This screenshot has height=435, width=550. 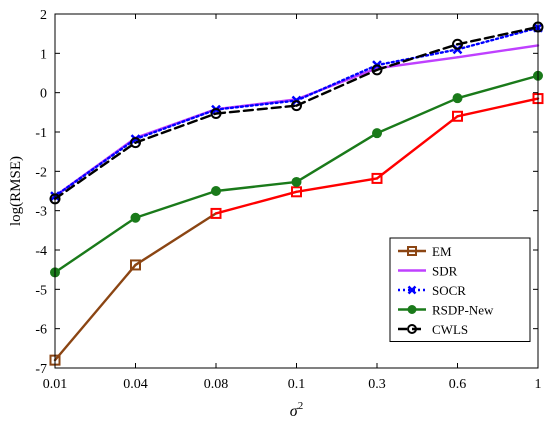 What do you see at coordinates (412, 329) in the screenshot?
I see `legend-marker-cwls` at bounding box center [412, 329].